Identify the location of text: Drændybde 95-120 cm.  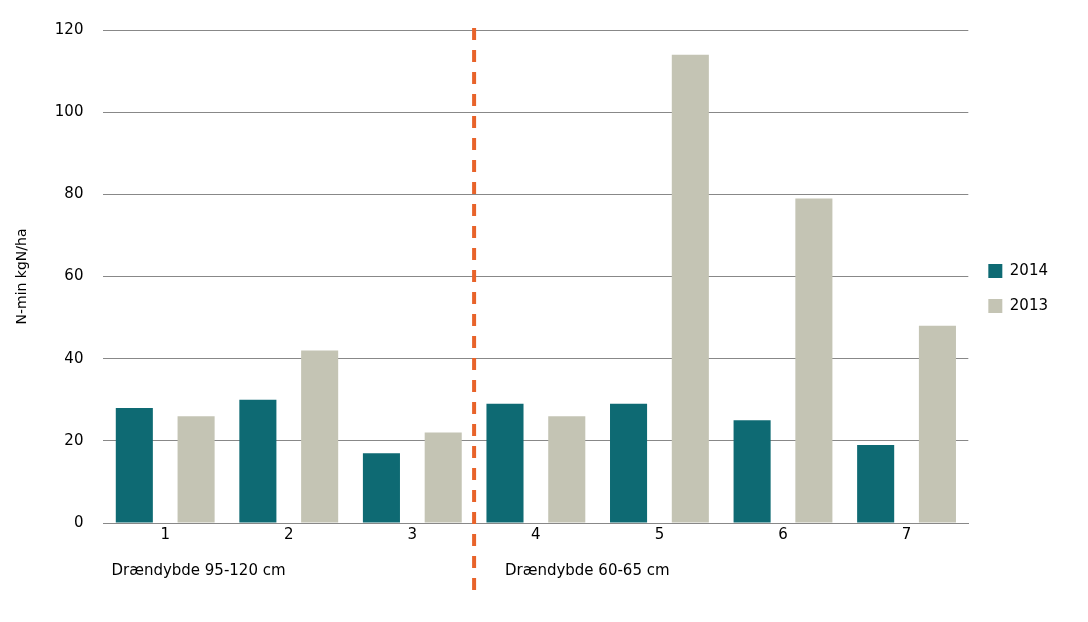
(198, 569).